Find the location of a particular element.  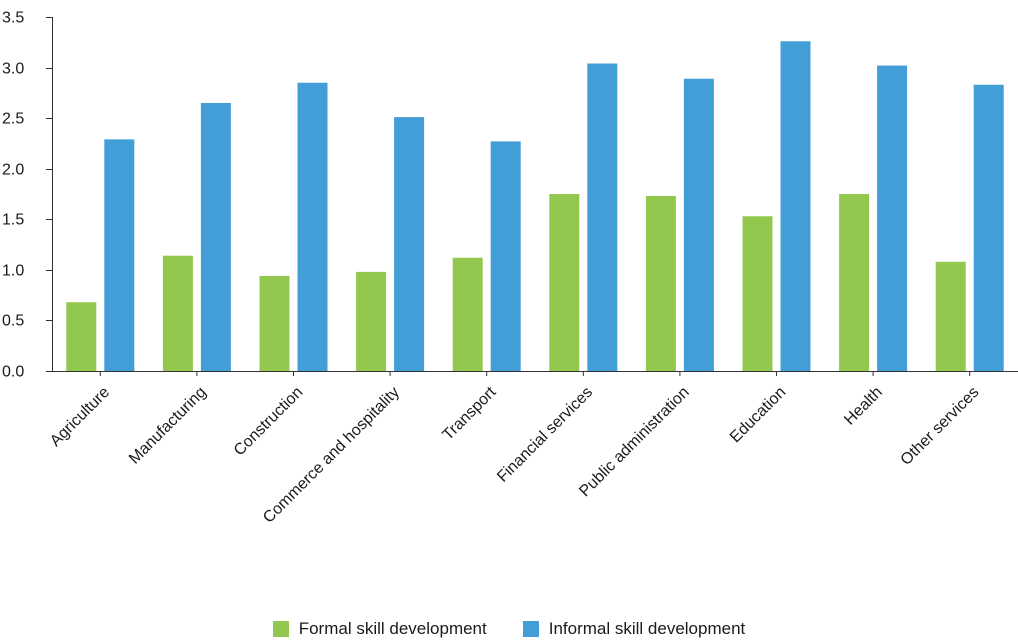

y-tick-label: 3.0 is located at coordinates (13, 69).